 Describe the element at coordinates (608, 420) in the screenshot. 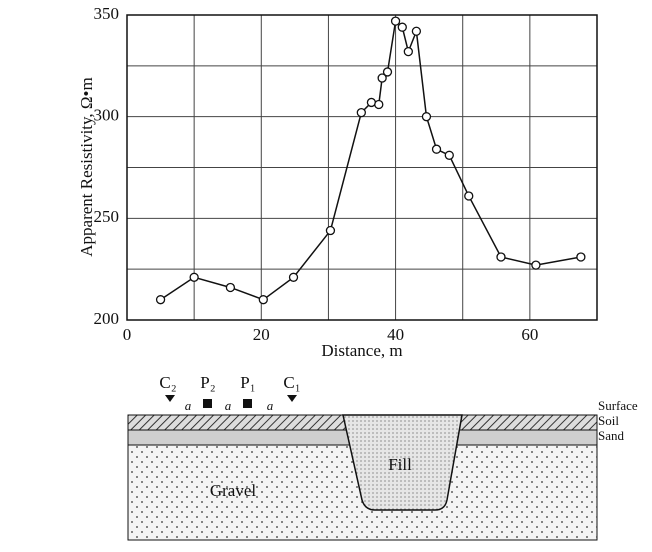

I see `layer-label: Soil` at that location.